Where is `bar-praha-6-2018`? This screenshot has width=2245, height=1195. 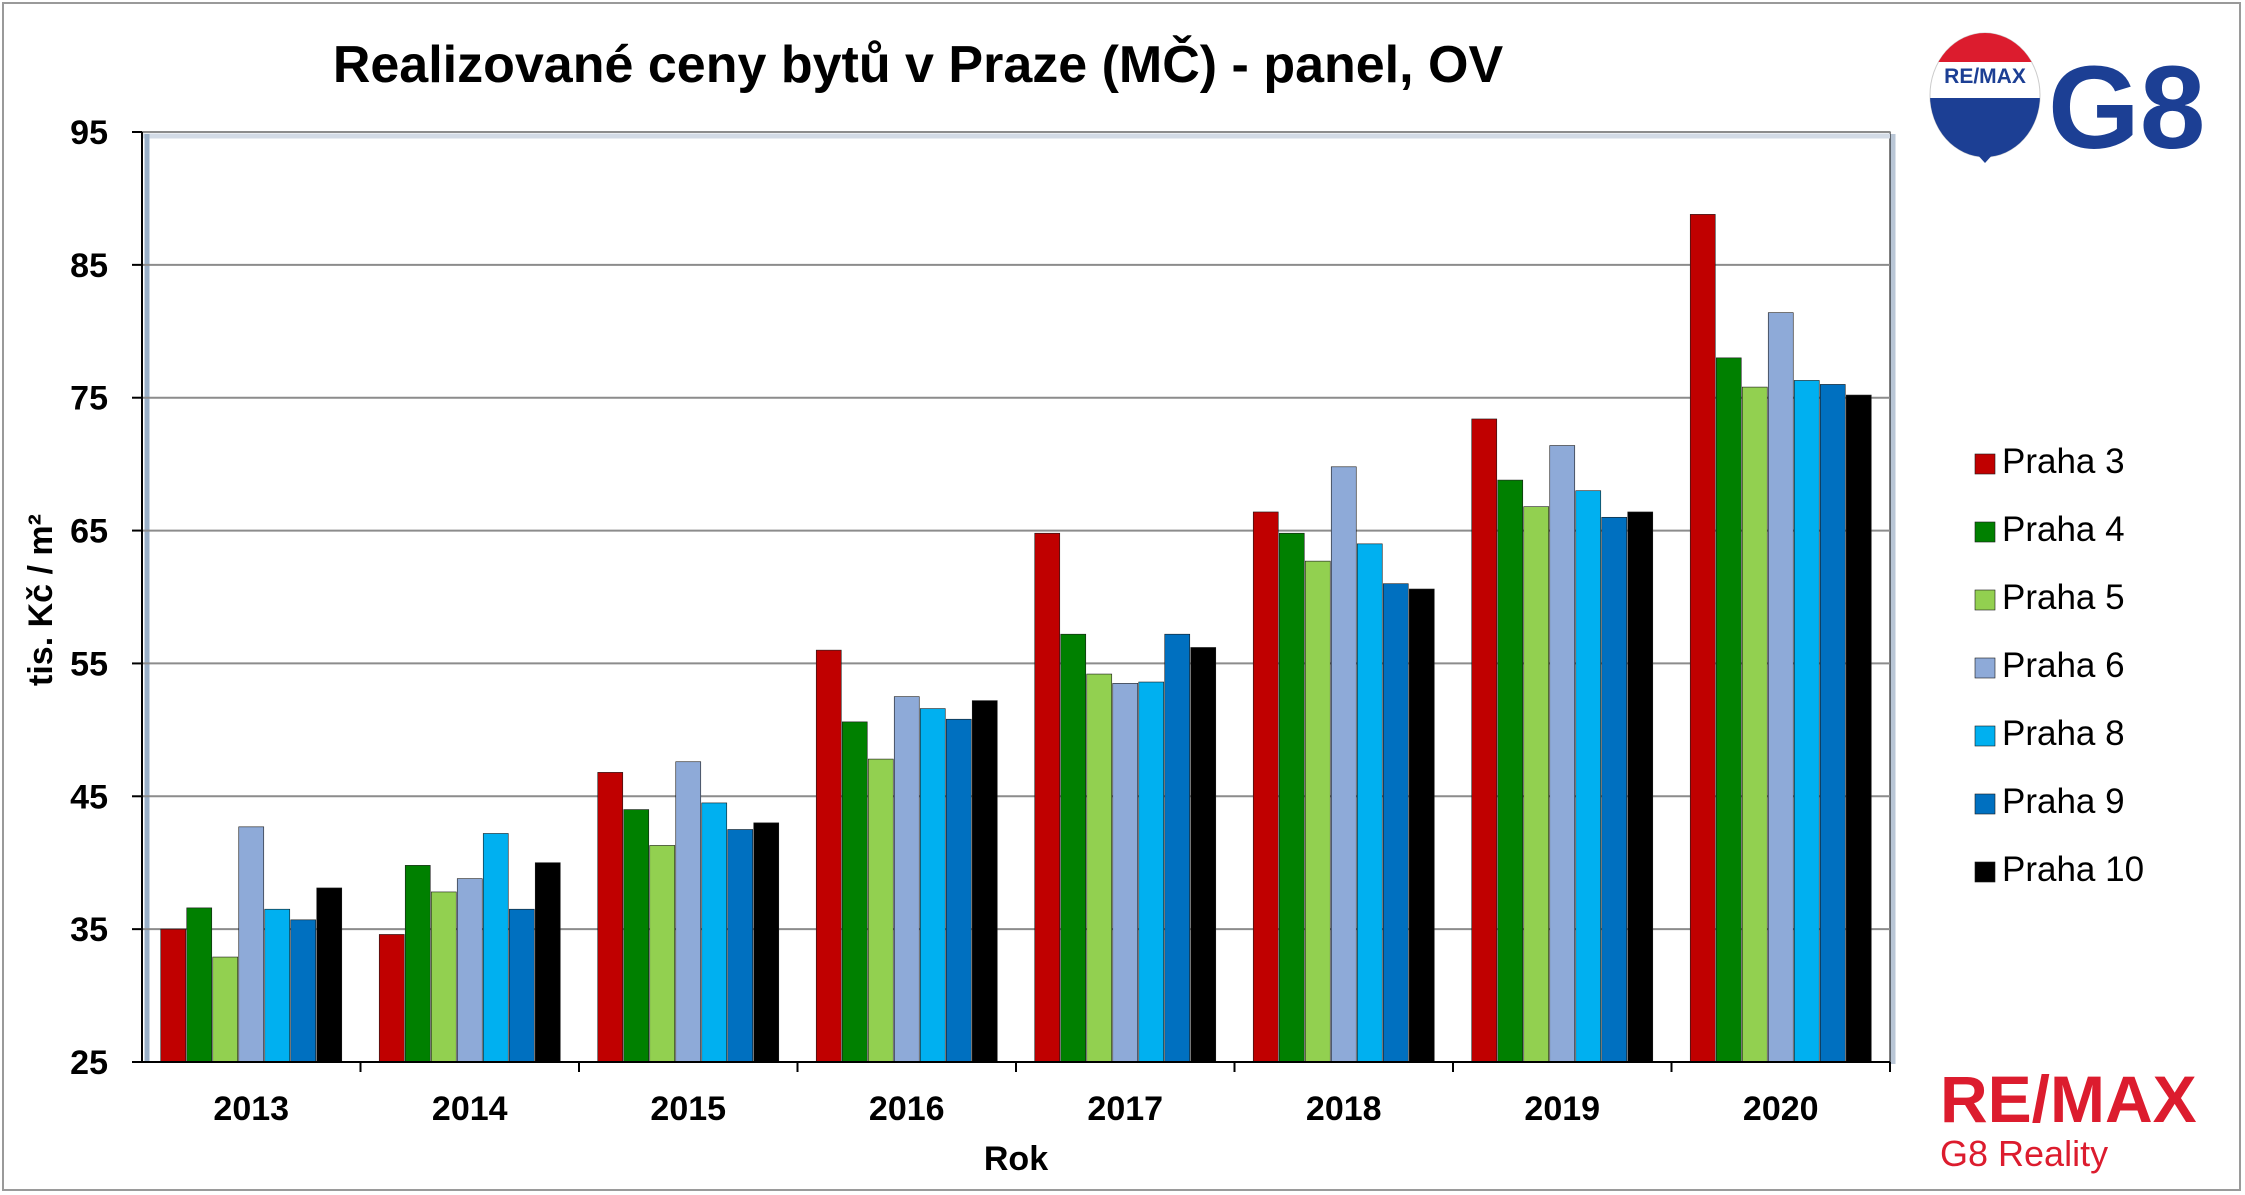 bar-praha-6-2018 is located at coordinates (1343, 764).